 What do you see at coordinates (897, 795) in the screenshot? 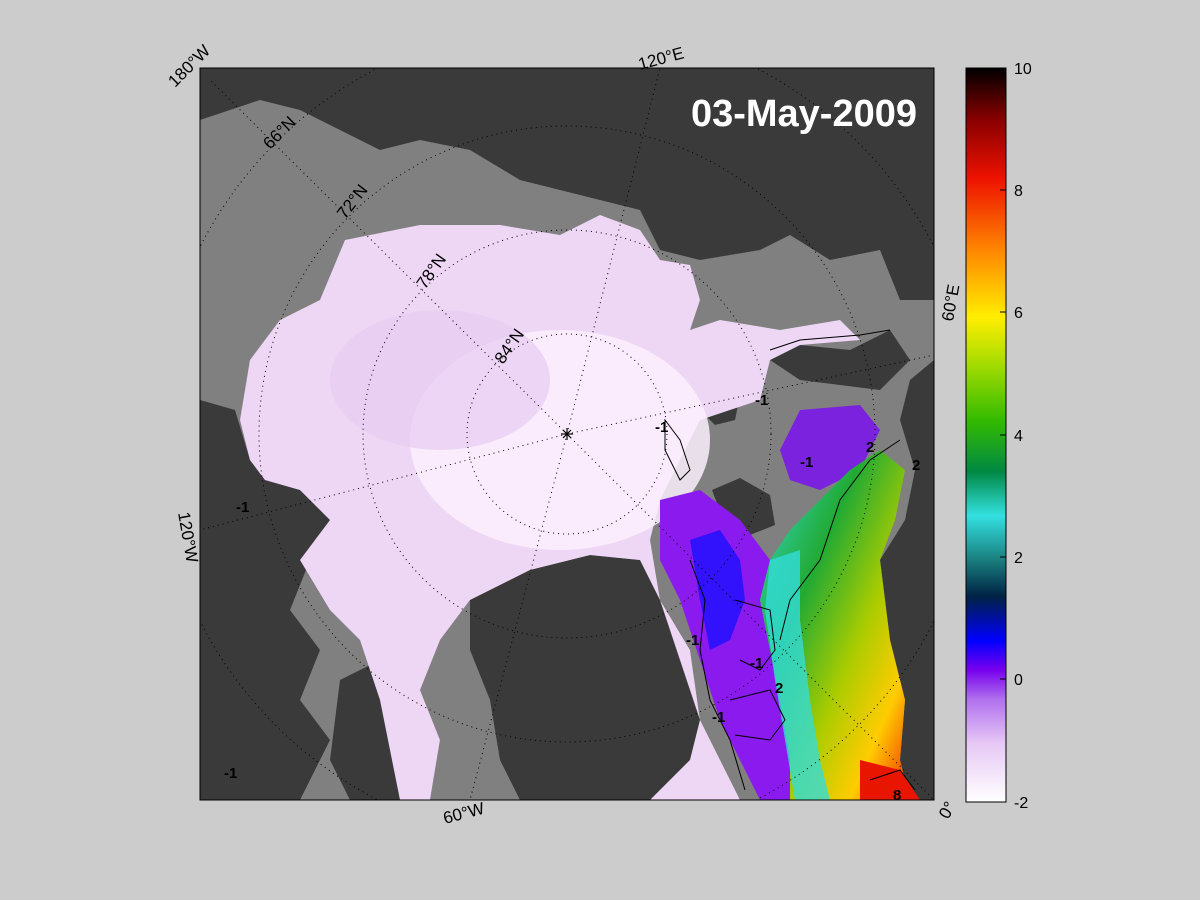
I see `contour-label: 8` at bounding box center [897, 795].